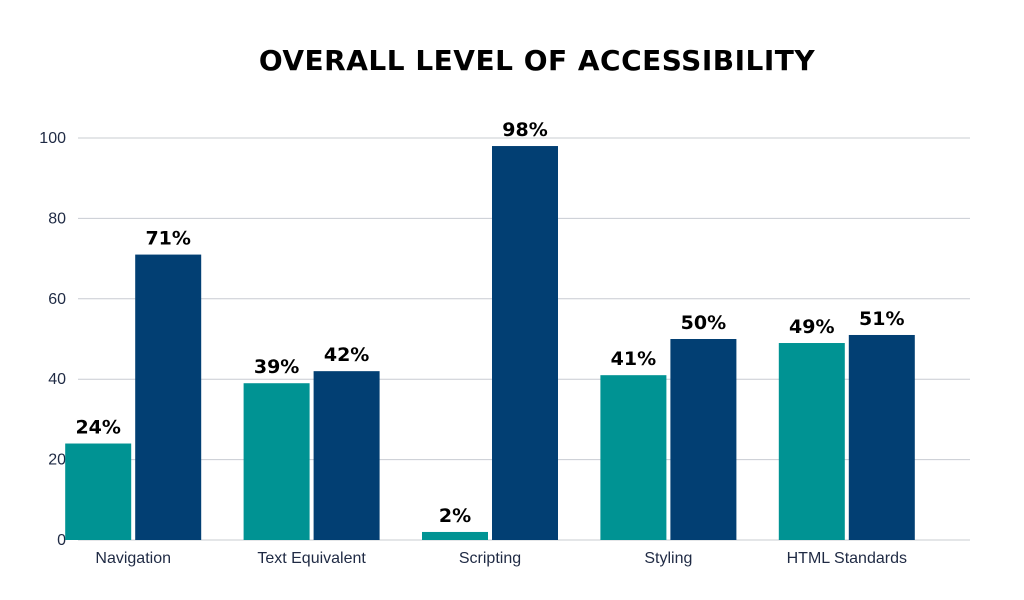 The height and width of the screenshot is (600, 1024). What do you see at coordinates (524, 130) in the screenshot?
I see `data-label: 98%` at bounding box center [524, 130].